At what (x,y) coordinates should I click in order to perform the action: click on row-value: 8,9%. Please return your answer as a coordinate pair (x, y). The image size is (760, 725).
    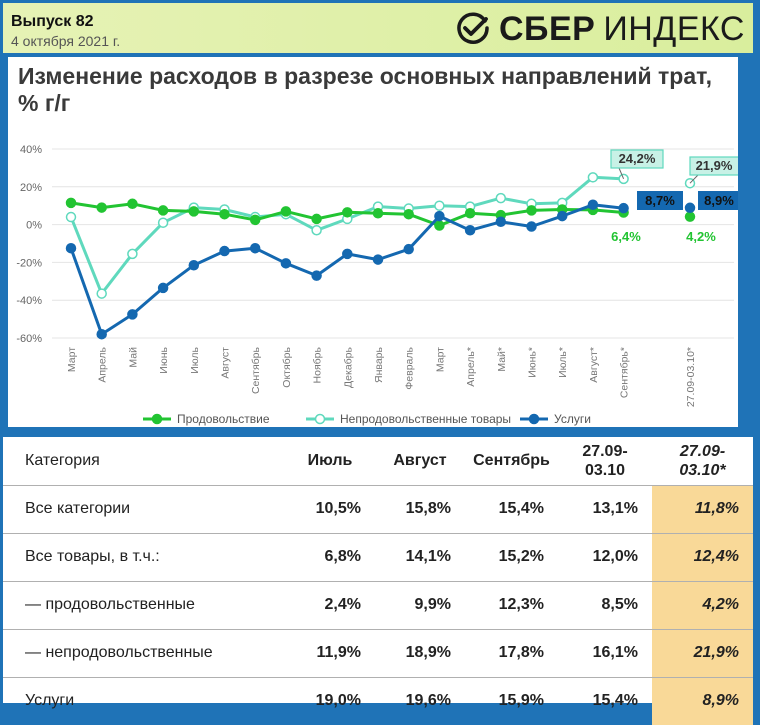
    Looking at the image, I should click on (702, 700).